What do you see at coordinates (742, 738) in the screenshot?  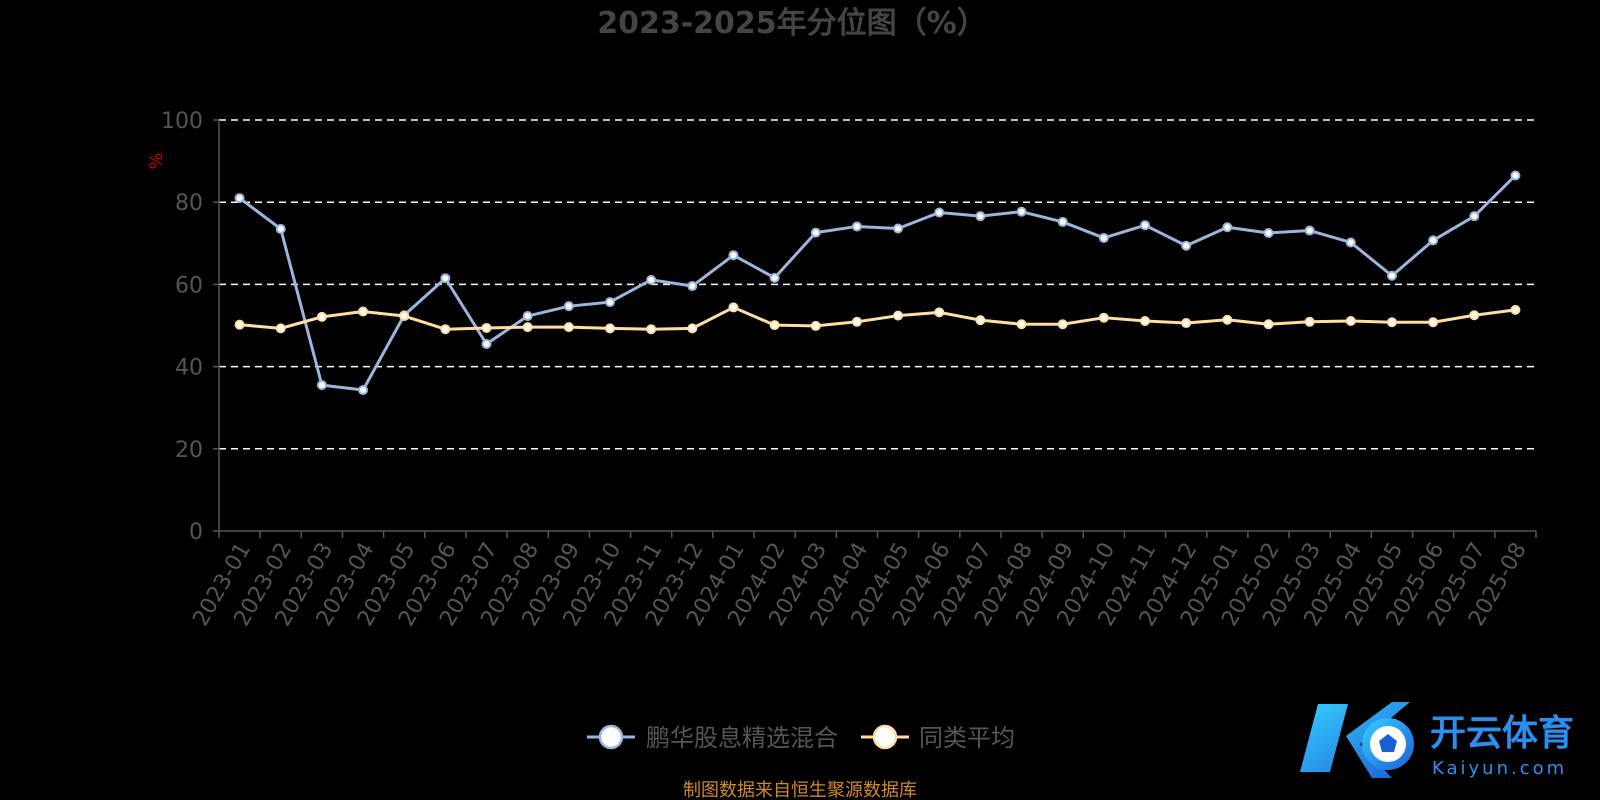 I see `legend-label-0: 鹏华股息精选混合` at bounding box center [742, 738].